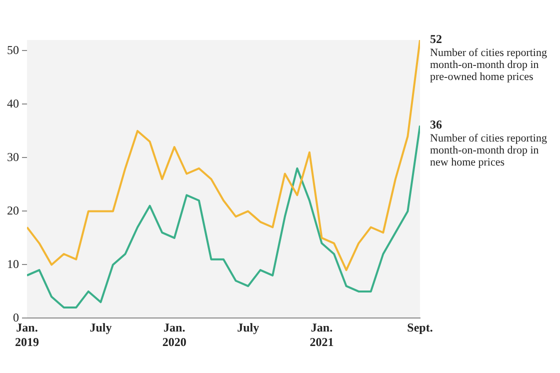 Image resolution: width=560 pixels, height=373 pixels. What do you see at coordinates (436, 39) in the screenshot?
I see `data-label: 52` at bounding box center [436, 39].